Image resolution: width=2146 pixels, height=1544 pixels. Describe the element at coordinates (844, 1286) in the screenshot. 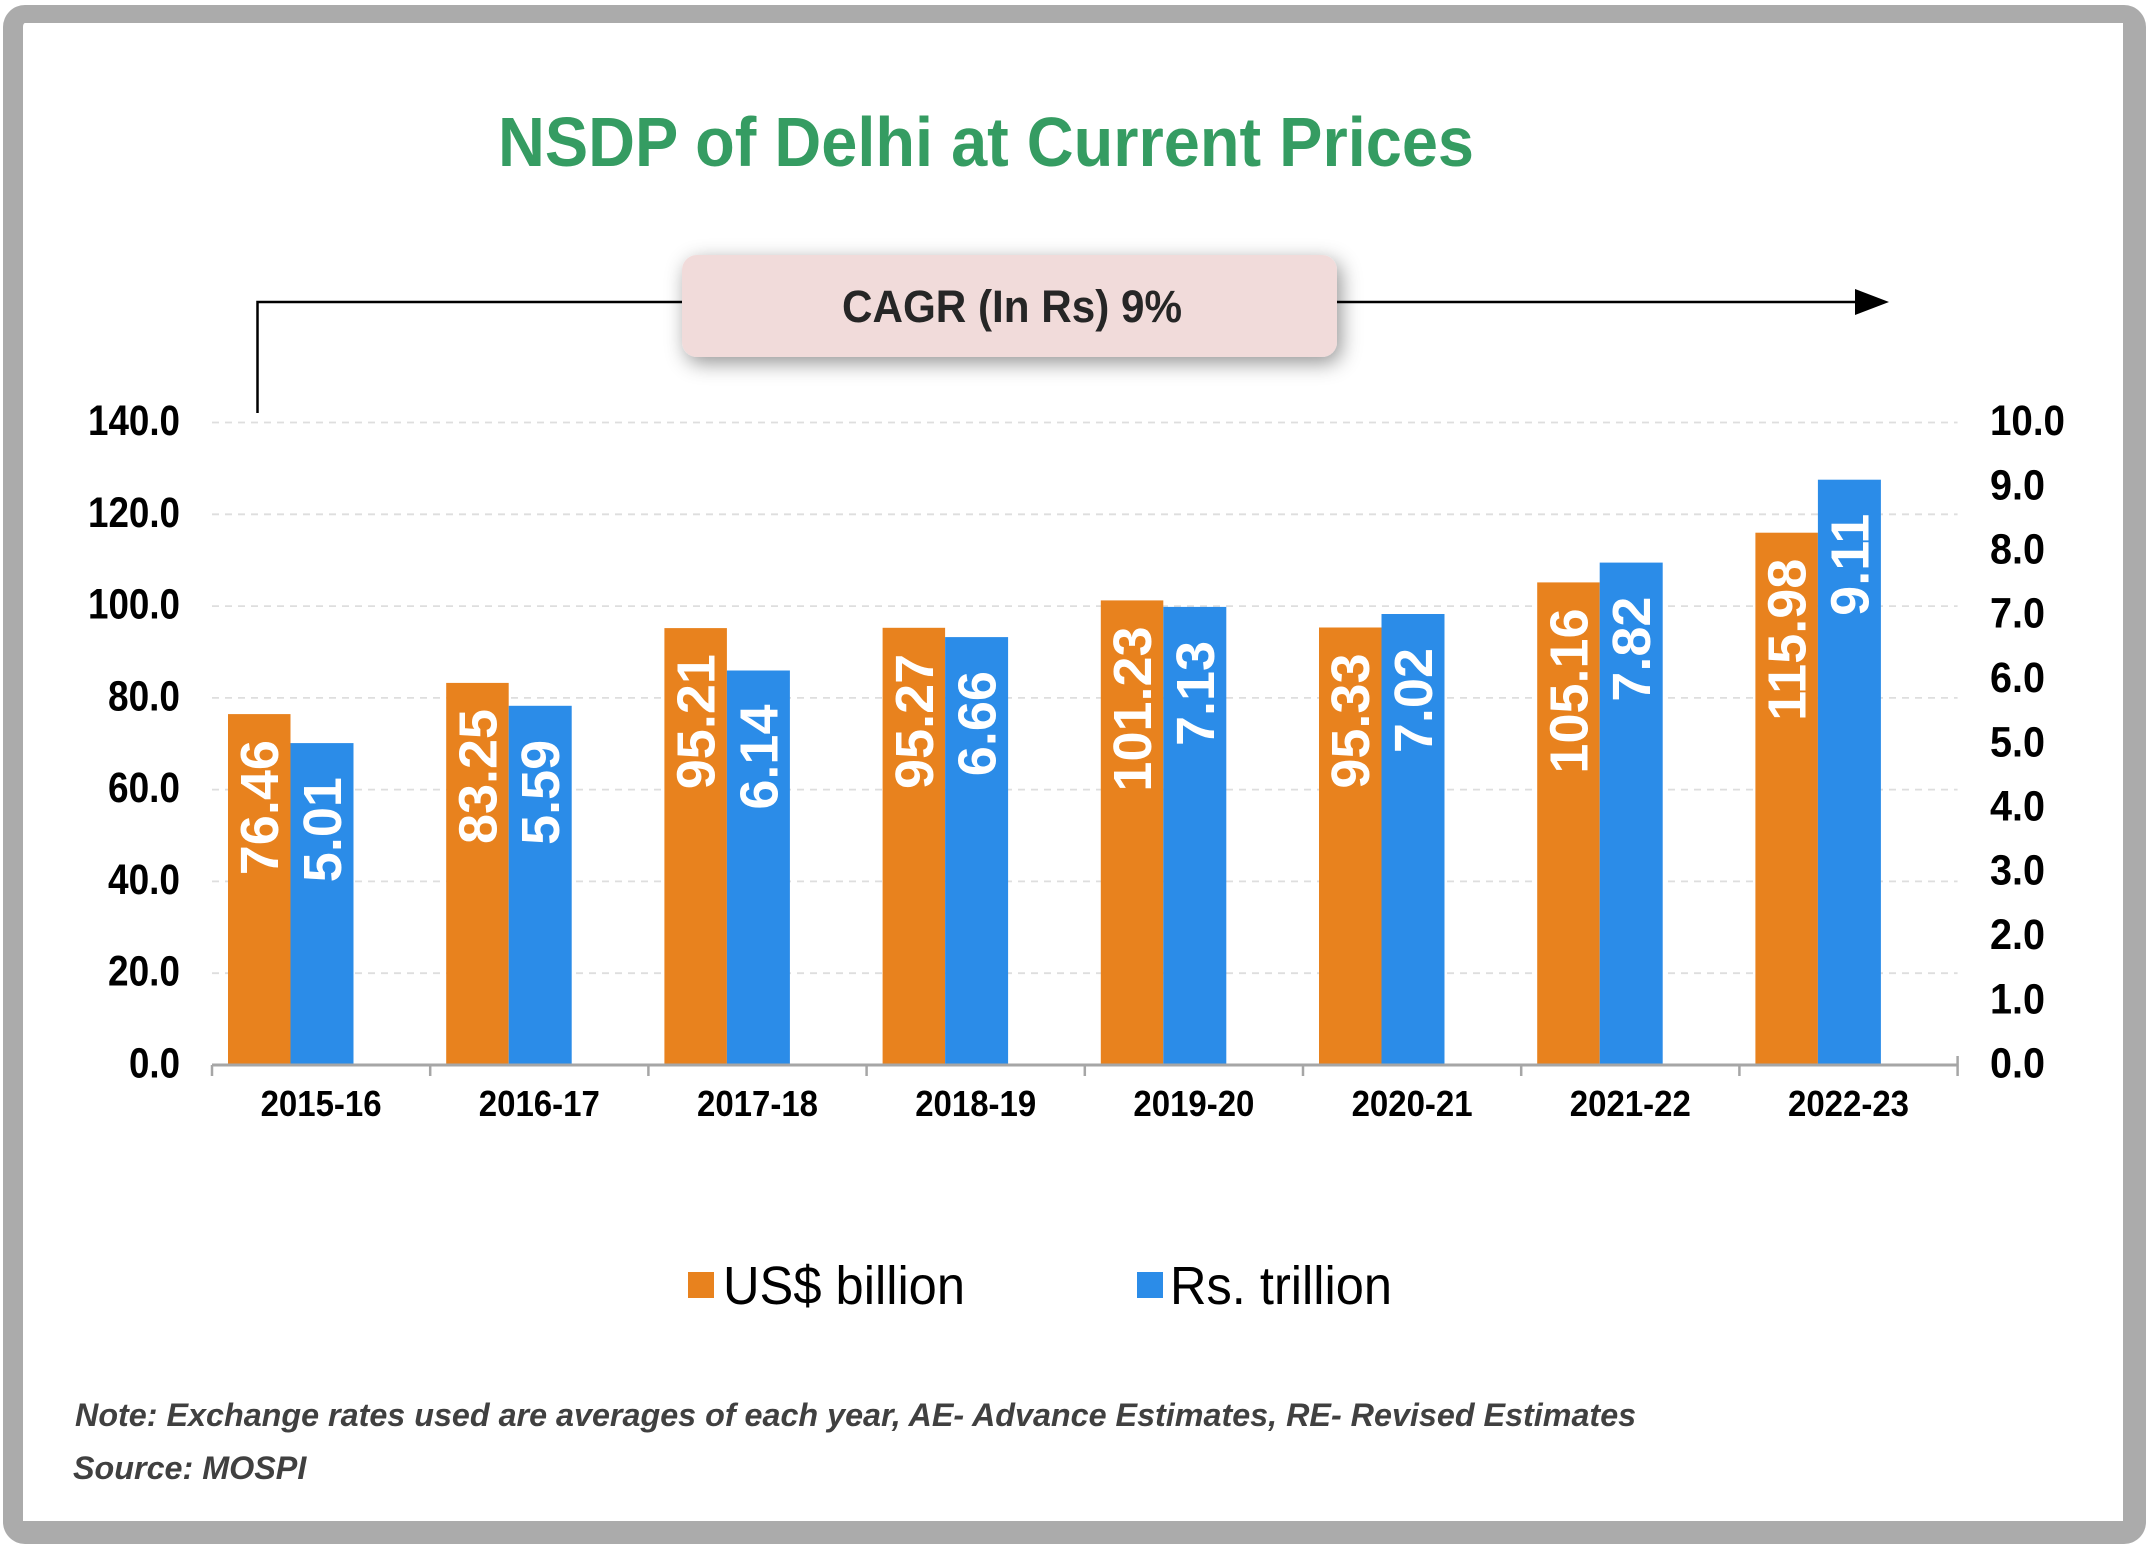

I see `svg-text: US$ billion` at that location.